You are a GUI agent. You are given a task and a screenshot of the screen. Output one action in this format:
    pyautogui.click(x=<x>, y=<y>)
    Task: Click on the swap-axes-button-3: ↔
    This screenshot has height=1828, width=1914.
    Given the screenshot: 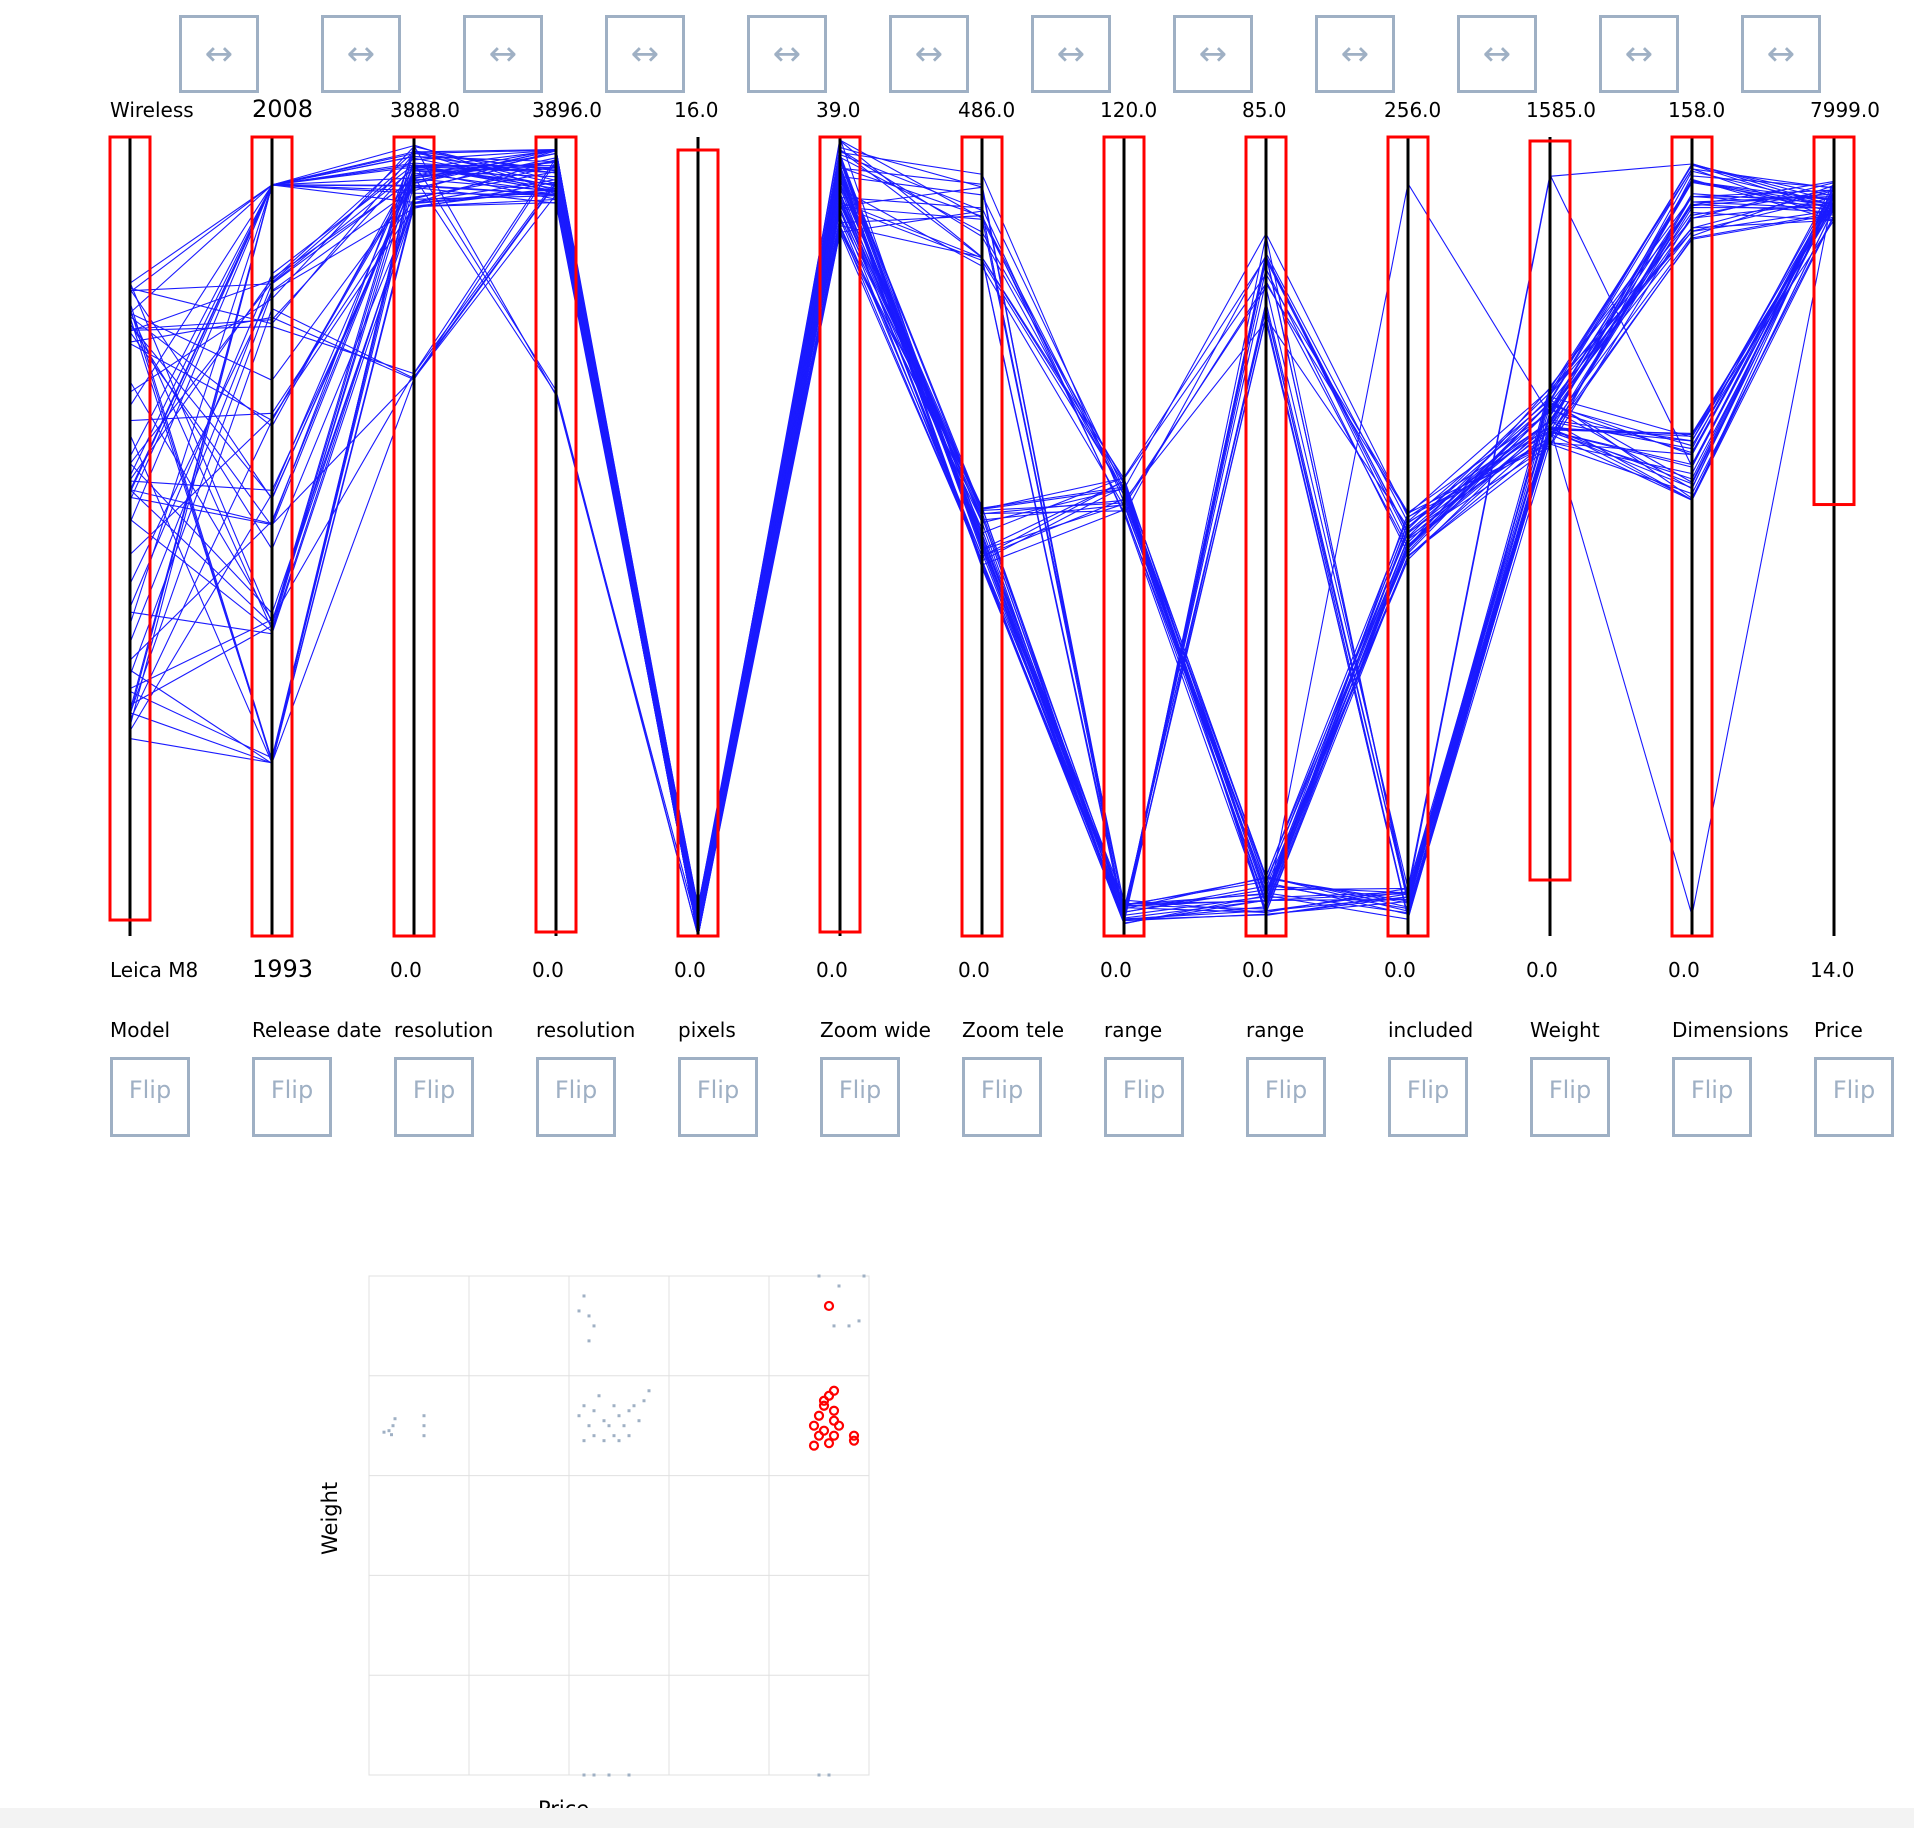 What is the action you would take?
    pyautogui.click(x=503, y=54)
    